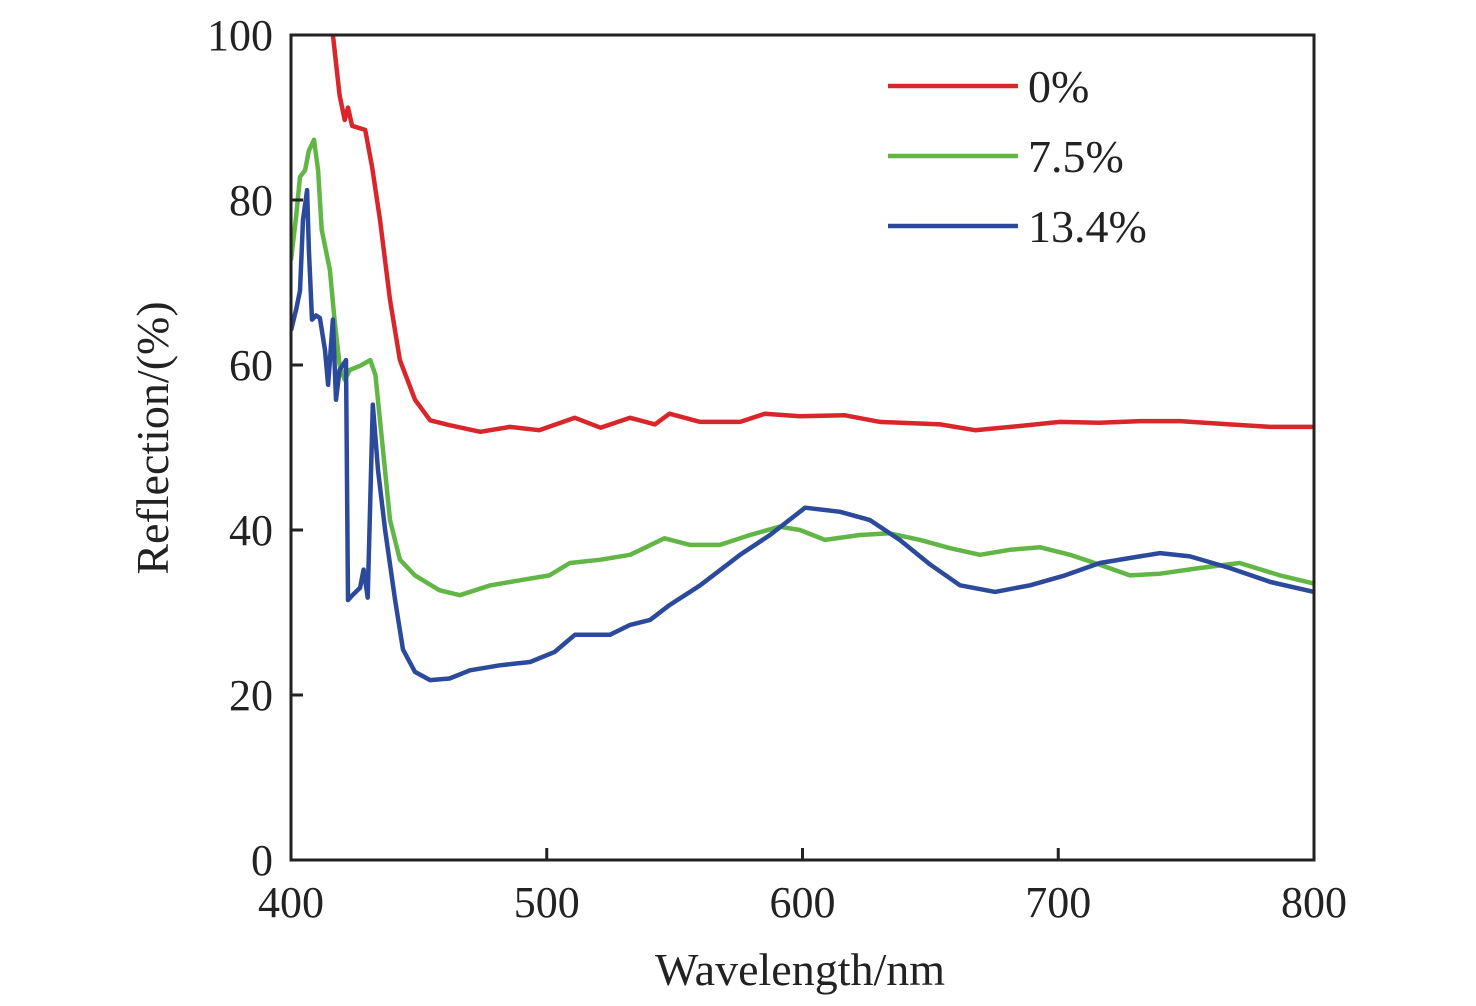 This screenshot has width=1476, height=1006. What do you see at coordinates (251, 365) in the screenshot?
I see `y-tick-label: 60` at bounding box center [251, 365].